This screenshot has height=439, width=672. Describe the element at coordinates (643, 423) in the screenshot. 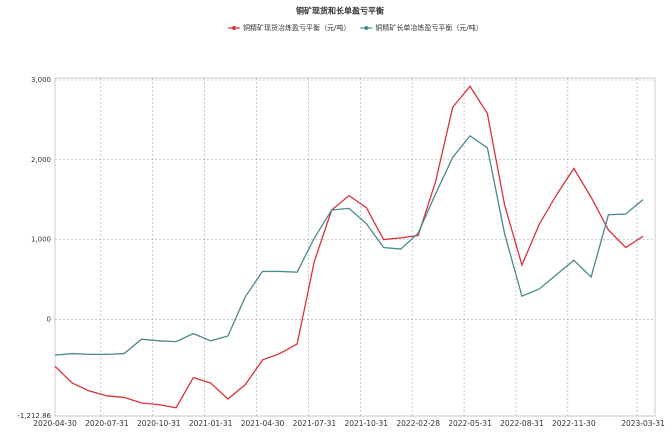

I see `x-tick-label: 2023-03-31` at that location.